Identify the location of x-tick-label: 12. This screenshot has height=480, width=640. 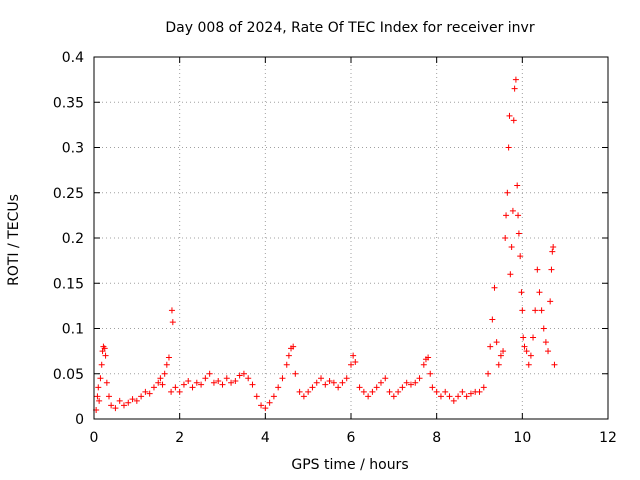
(608, 438).